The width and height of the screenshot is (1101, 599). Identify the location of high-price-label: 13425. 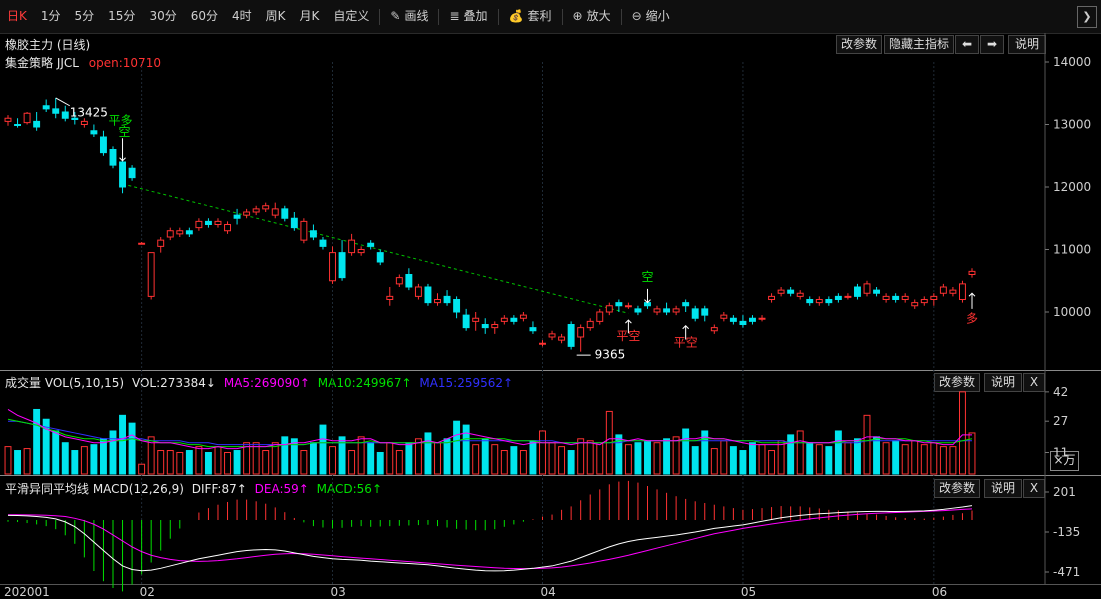
(89, 112).